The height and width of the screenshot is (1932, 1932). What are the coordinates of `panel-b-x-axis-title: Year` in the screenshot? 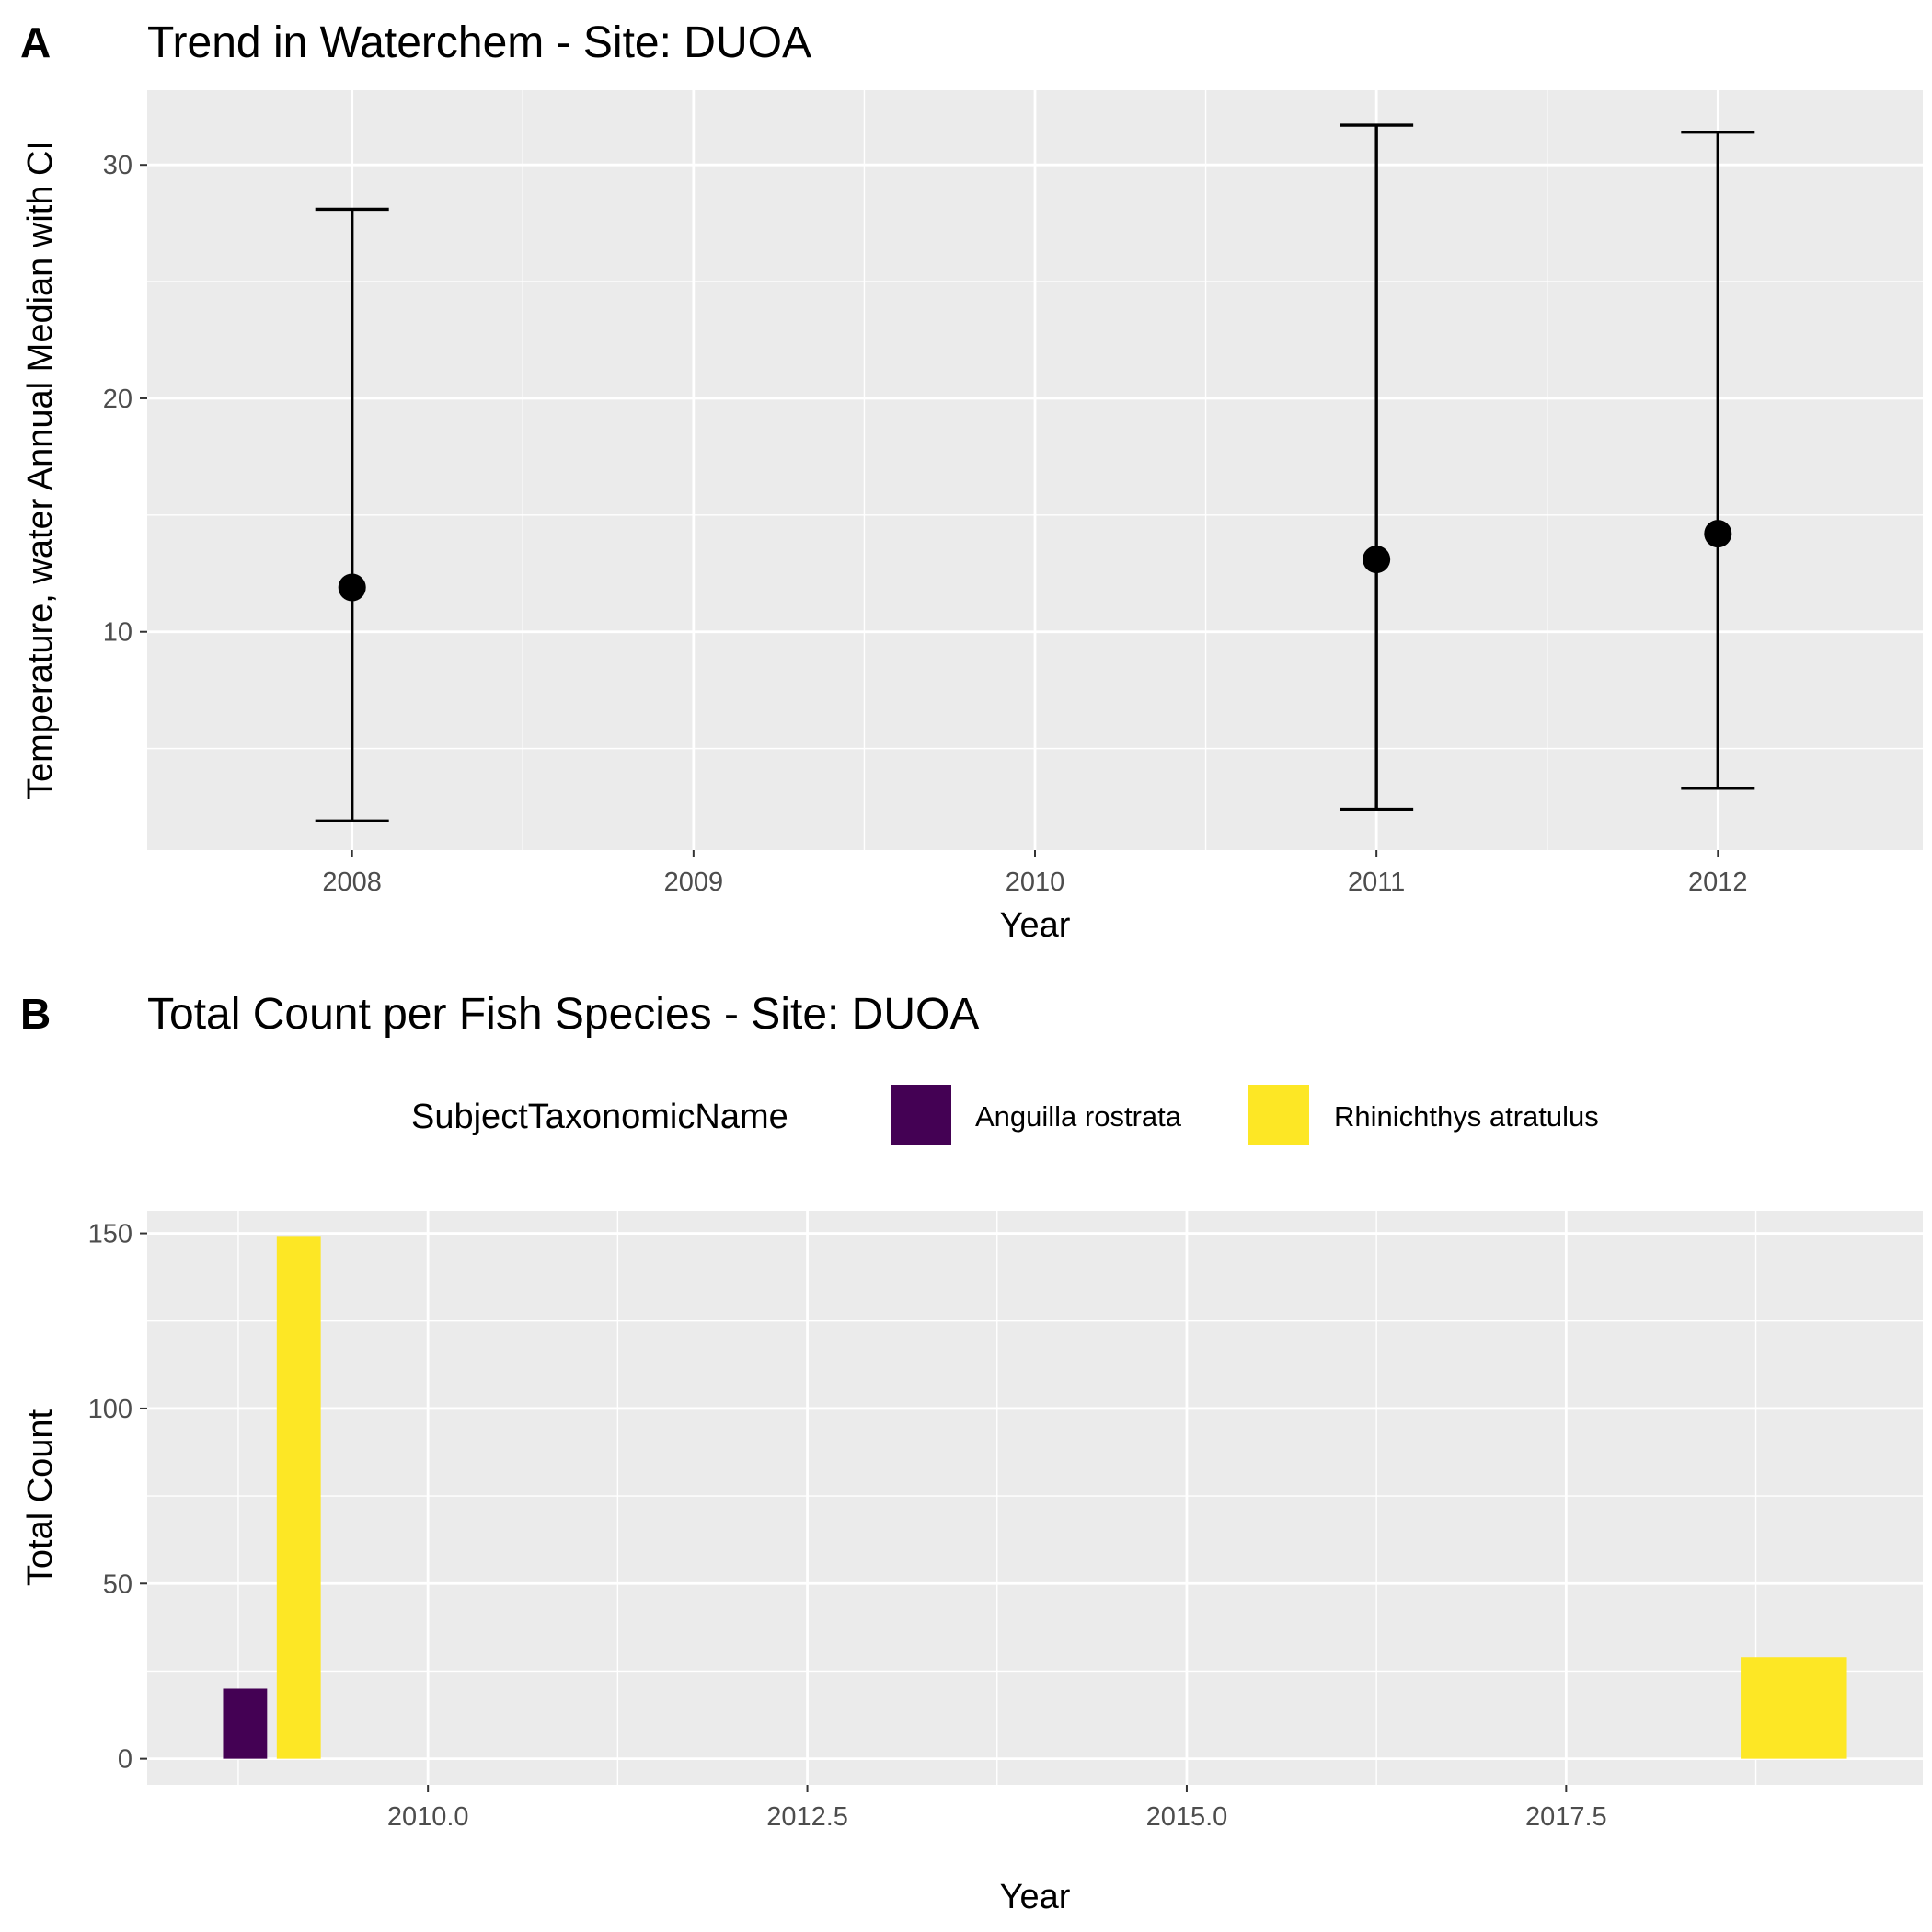 It's located at (1035, 1897).